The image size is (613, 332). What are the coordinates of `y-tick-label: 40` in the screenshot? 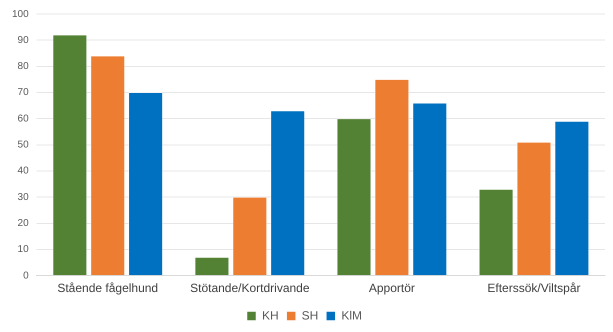 It's located at (24, 171).